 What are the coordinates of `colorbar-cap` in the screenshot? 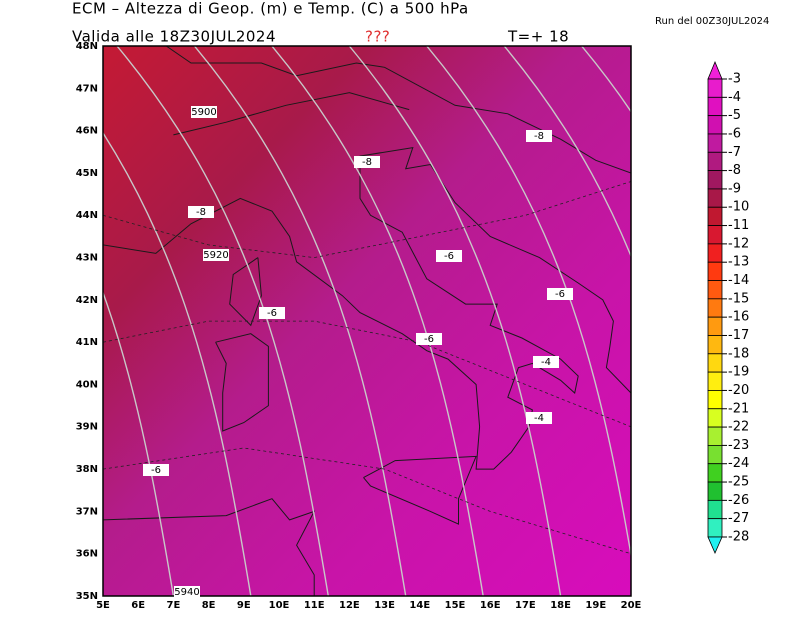 It's located at (715, 70).